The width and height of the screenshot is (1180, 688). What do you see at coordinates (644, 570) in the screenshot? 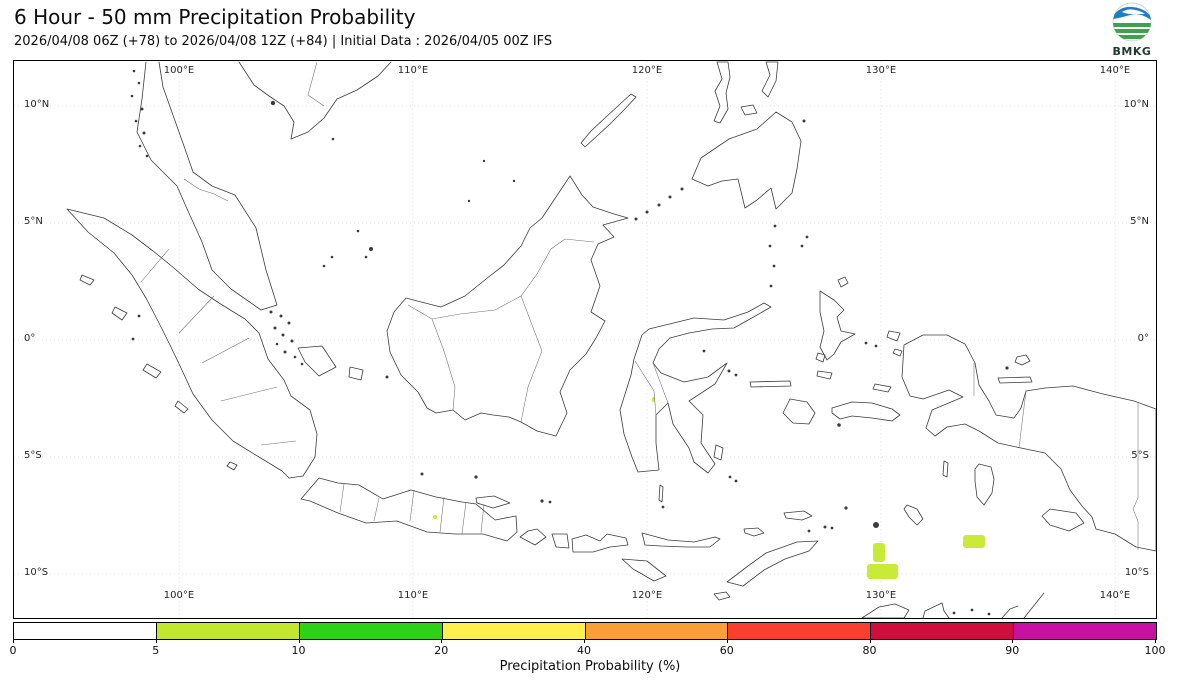
I see `coast-sumba` at bounding box center [644, 570].